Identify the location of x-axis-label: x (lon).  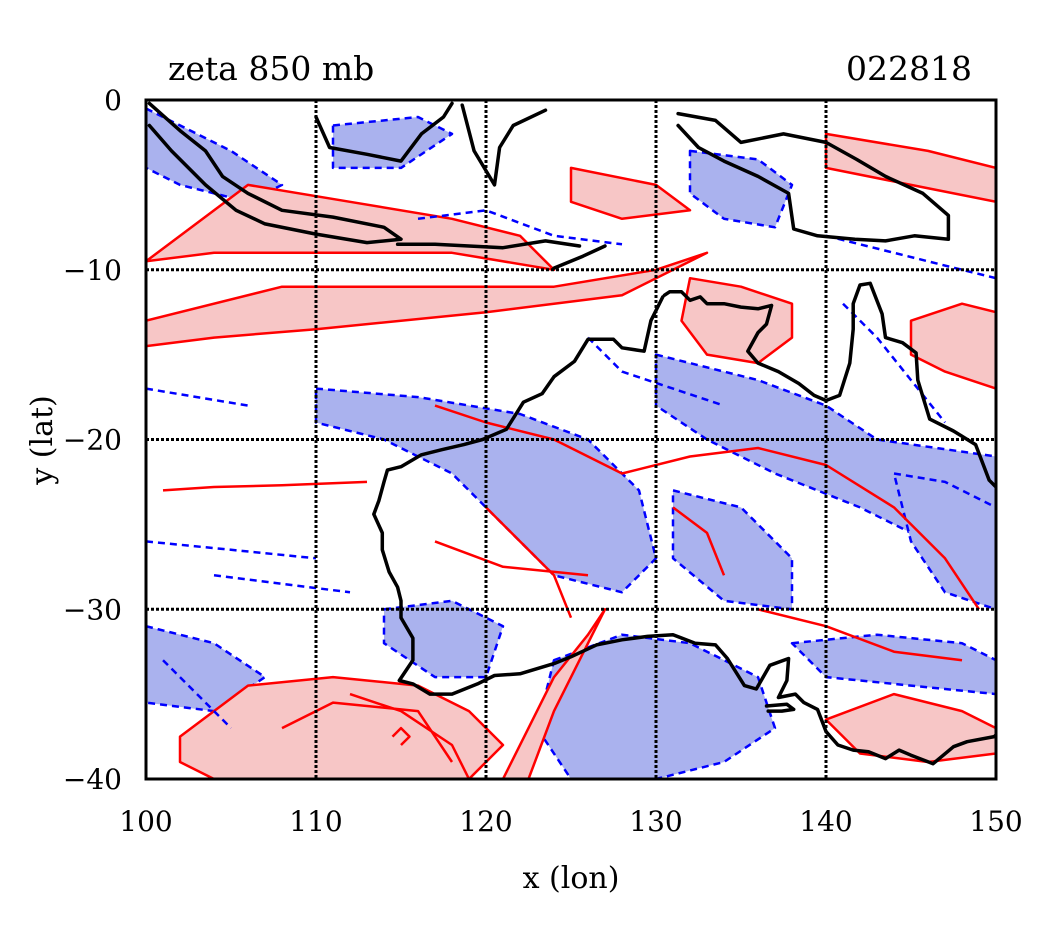
(571, 878).